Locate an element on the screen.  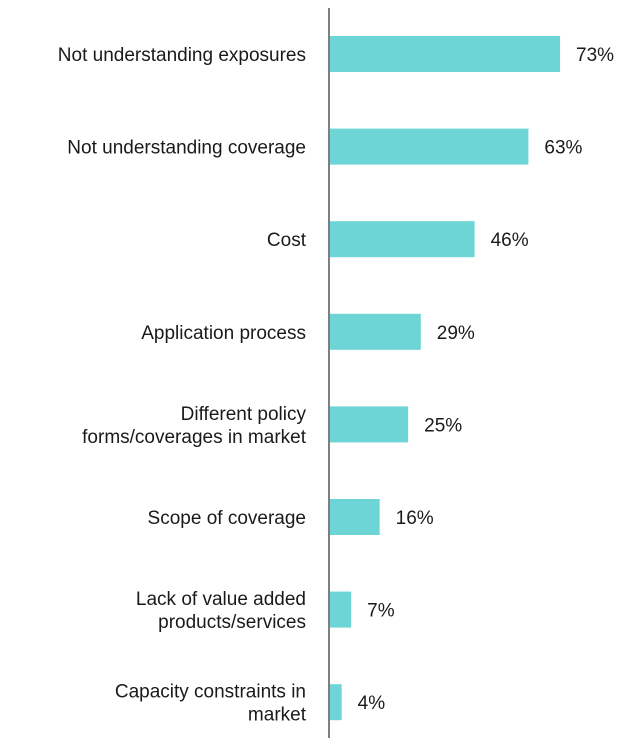
category-label-2: Cost is located at coordinates (287, 240).